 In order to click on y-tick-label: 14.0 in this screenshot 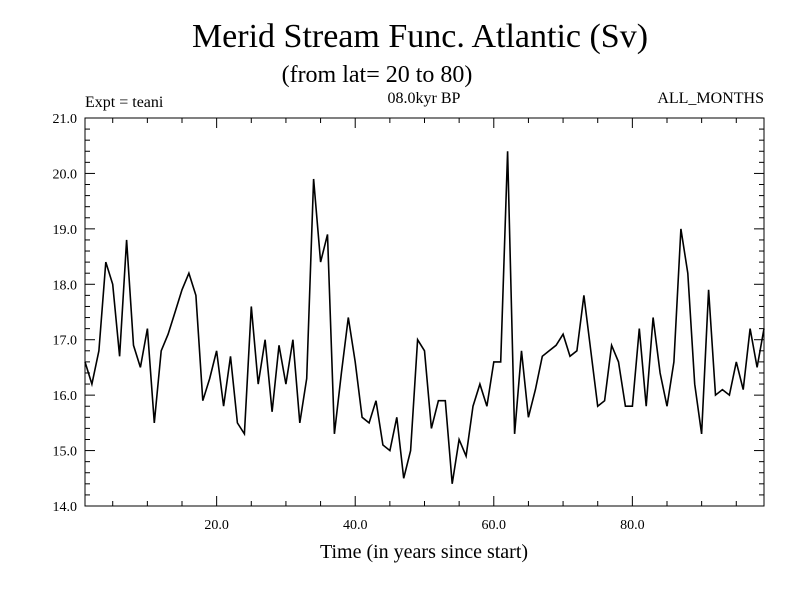, I will do `click(65, 507)`.